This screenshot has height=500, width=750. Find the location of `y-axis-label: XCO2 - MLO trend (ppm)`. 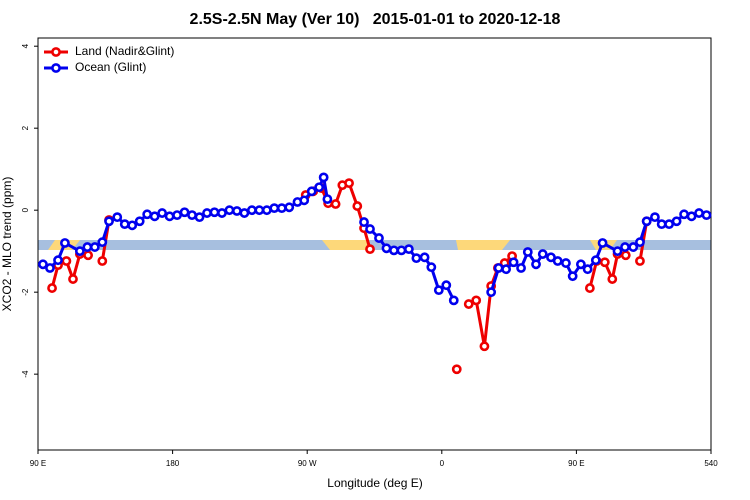

y-axis-label: XCO2 - MLO trend (ppm) is located at coordinates (7, 244).